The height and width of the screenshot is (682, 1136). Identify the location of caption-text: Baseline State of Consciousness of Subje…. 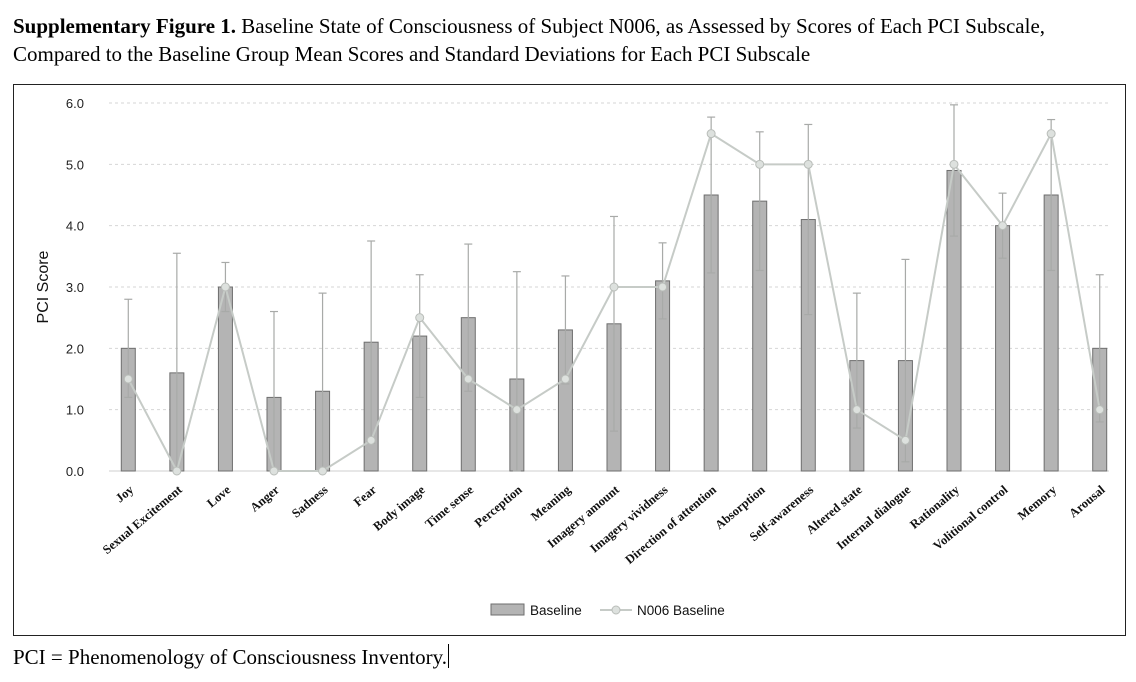
(529, 40).